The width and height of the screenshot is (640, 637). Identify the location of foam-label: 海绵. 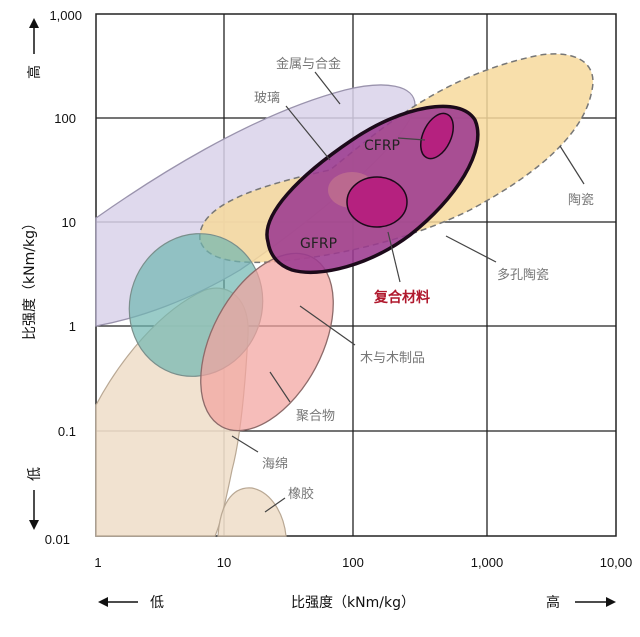
(275, 464).